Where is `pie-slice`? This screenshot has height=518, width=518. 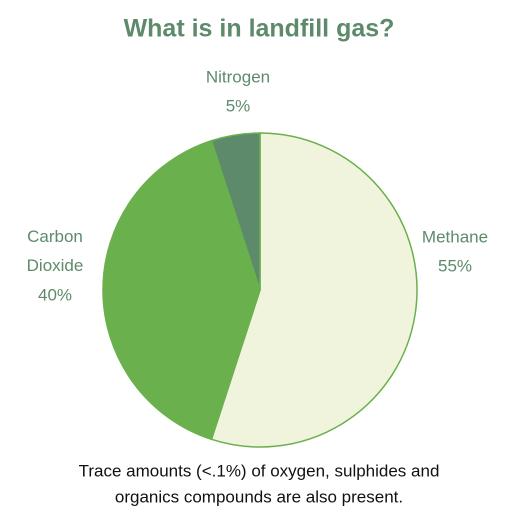 pie-slice is located at coordinates (235, 211).